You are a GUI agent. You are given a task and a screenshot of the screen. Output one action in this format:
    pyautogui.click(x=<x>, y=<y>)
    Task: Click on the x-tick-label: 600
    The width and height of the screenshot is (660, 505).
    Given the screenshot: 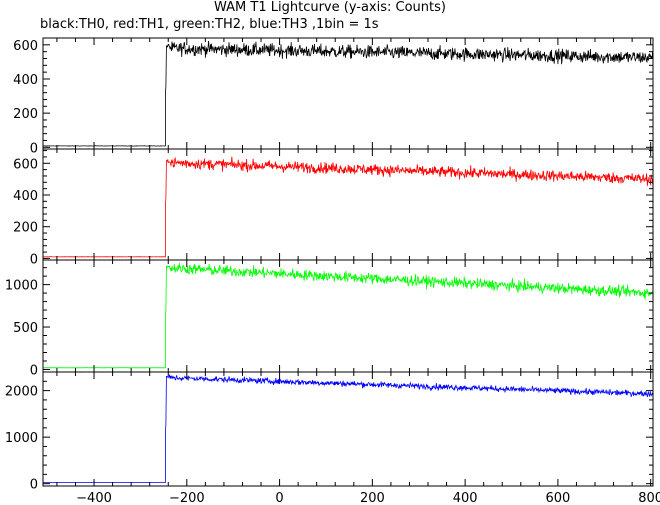 What is the action you would take?
    pyautogui.click(x=557, y=498)
    